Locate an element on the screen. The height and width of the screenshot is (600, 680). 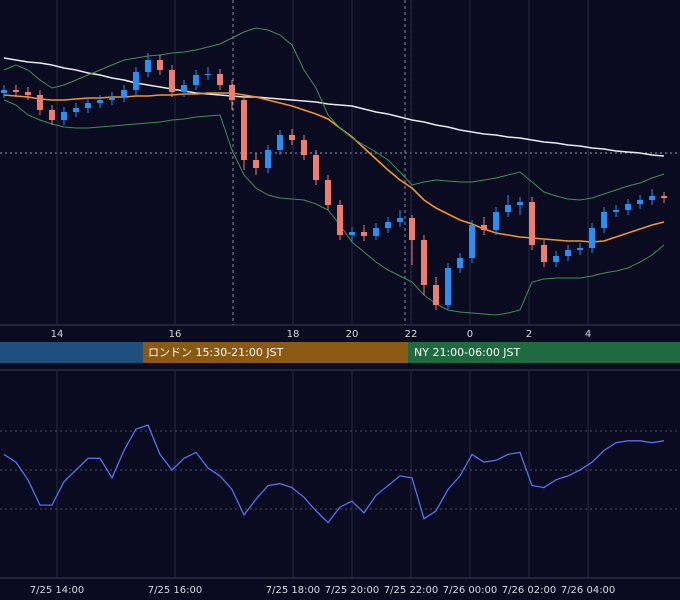
x-tick-label: 4 is located at coordinates (588, 334).